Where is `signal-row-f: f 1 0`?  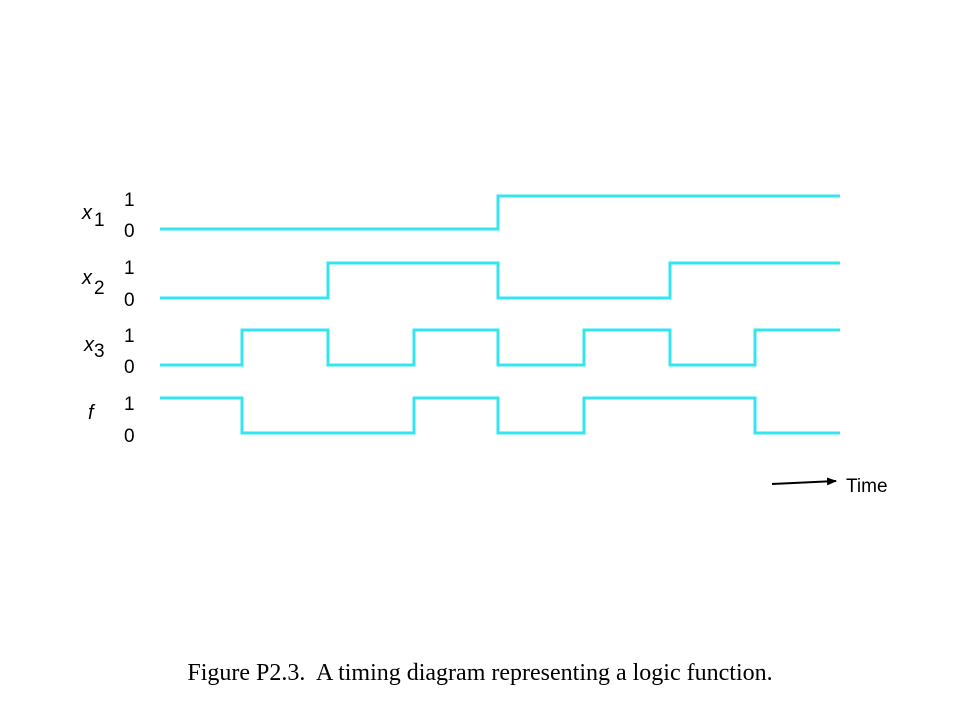 signal-row-f: f 1 0 is located at coordinates (464, 420).